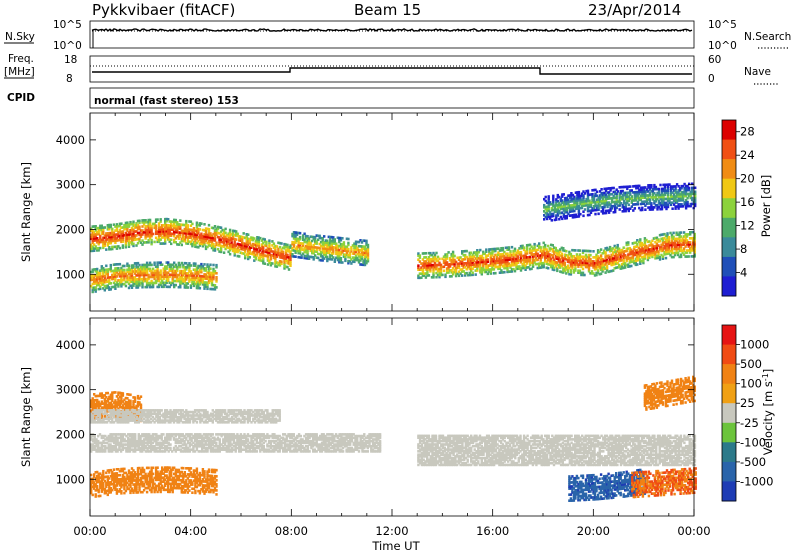 The width and height of the screenshot is (800, 554). What do you see at coordinates (392, 71) in the screenshot?
I see `freq-line` at bounding box center [392, 71].